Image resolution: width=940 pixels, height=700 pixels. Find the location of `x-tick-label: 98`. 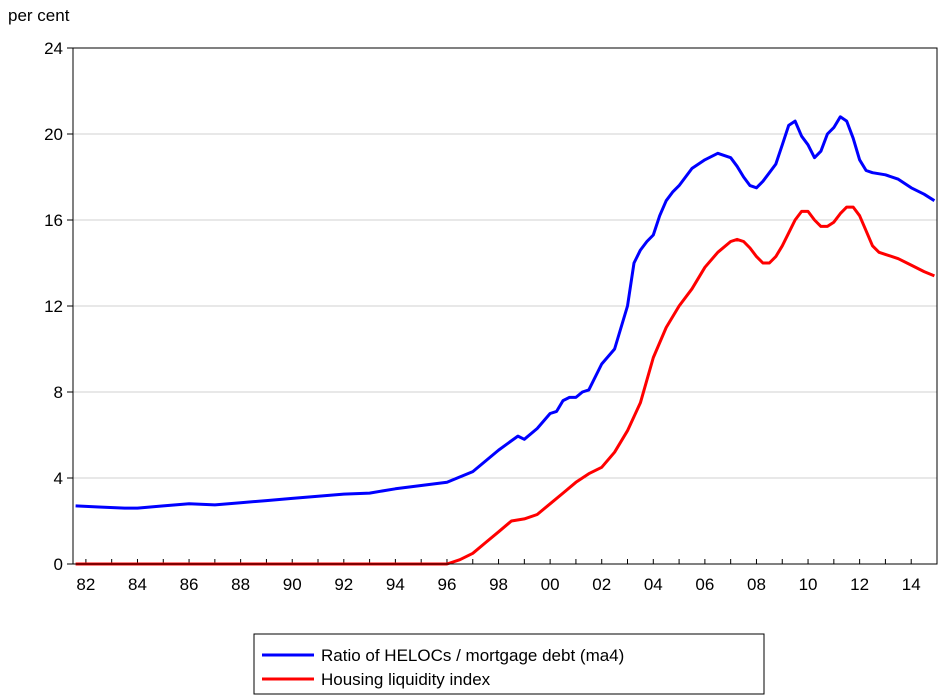

x-tick-label: 98 is located at coordinates (498, 584).